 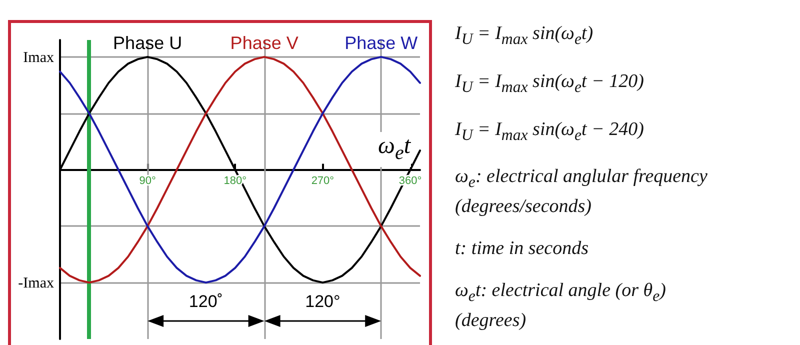 What do you see at coordinates (550, 132) in the screenshot?
I see `text: I$_{U}$ = I$_{max}$ sin(ω$_{e}$t − 240)` at bounding box center [550, 132].